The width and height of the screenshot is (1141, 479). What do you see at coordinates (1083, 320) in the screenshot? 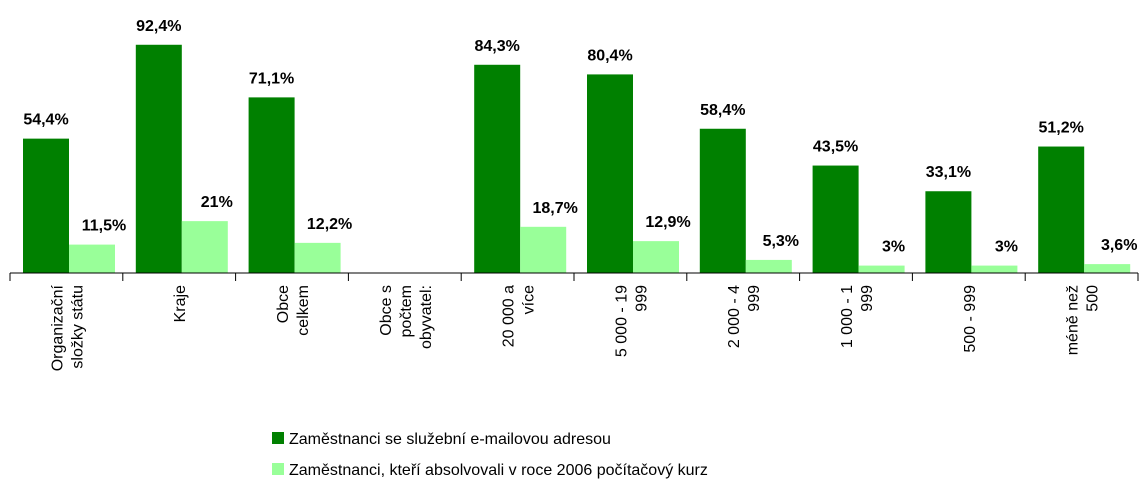
I see `x-tick-label: méně než 500` at bounding box center [1083, 320].